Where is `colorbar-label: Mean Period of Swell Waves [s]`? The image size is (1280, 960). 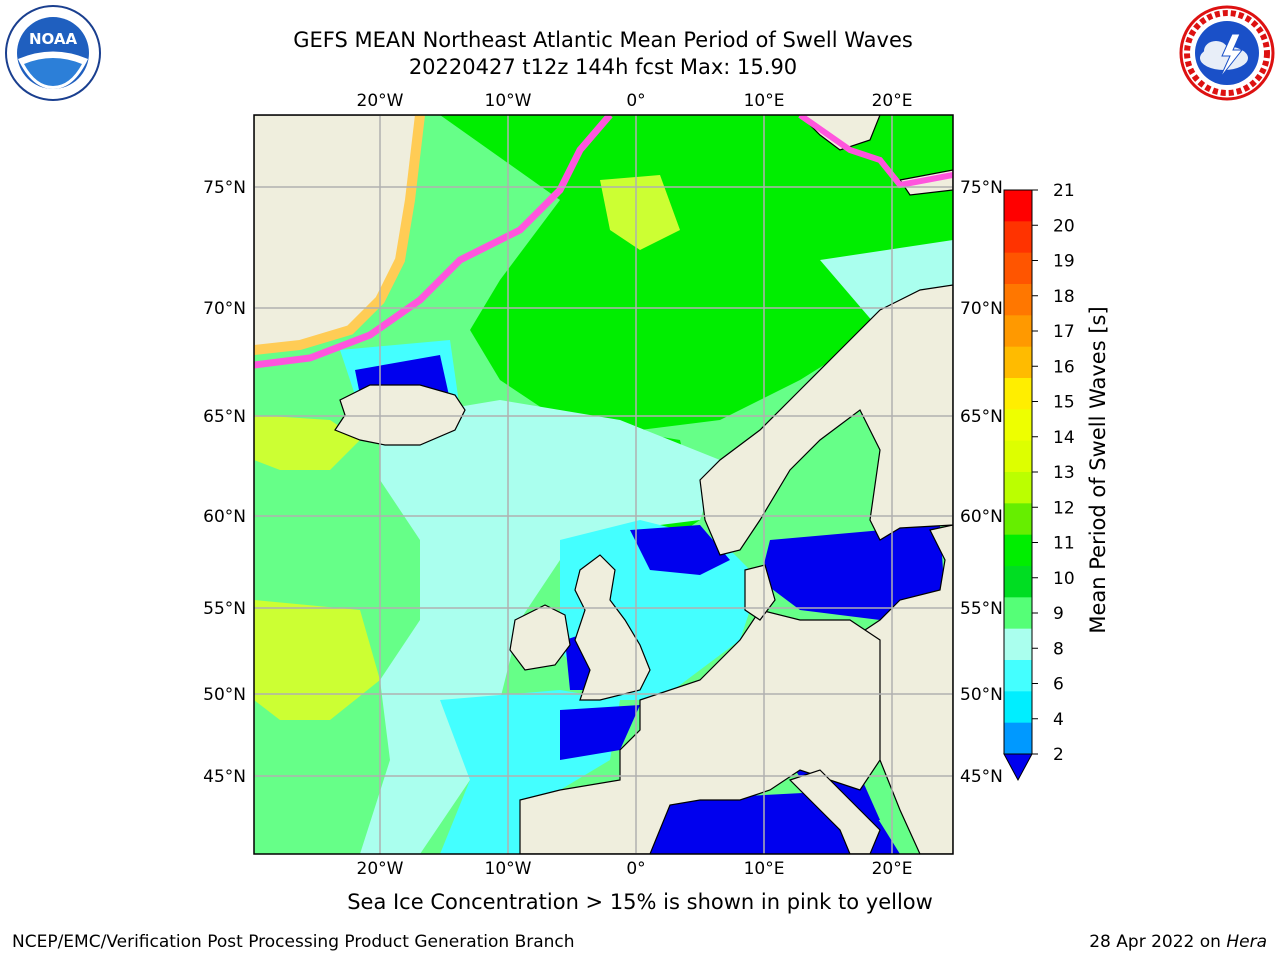
colorbar-label: Mean Period of Swell Waves [s] is located at coordinates (1098, 469).